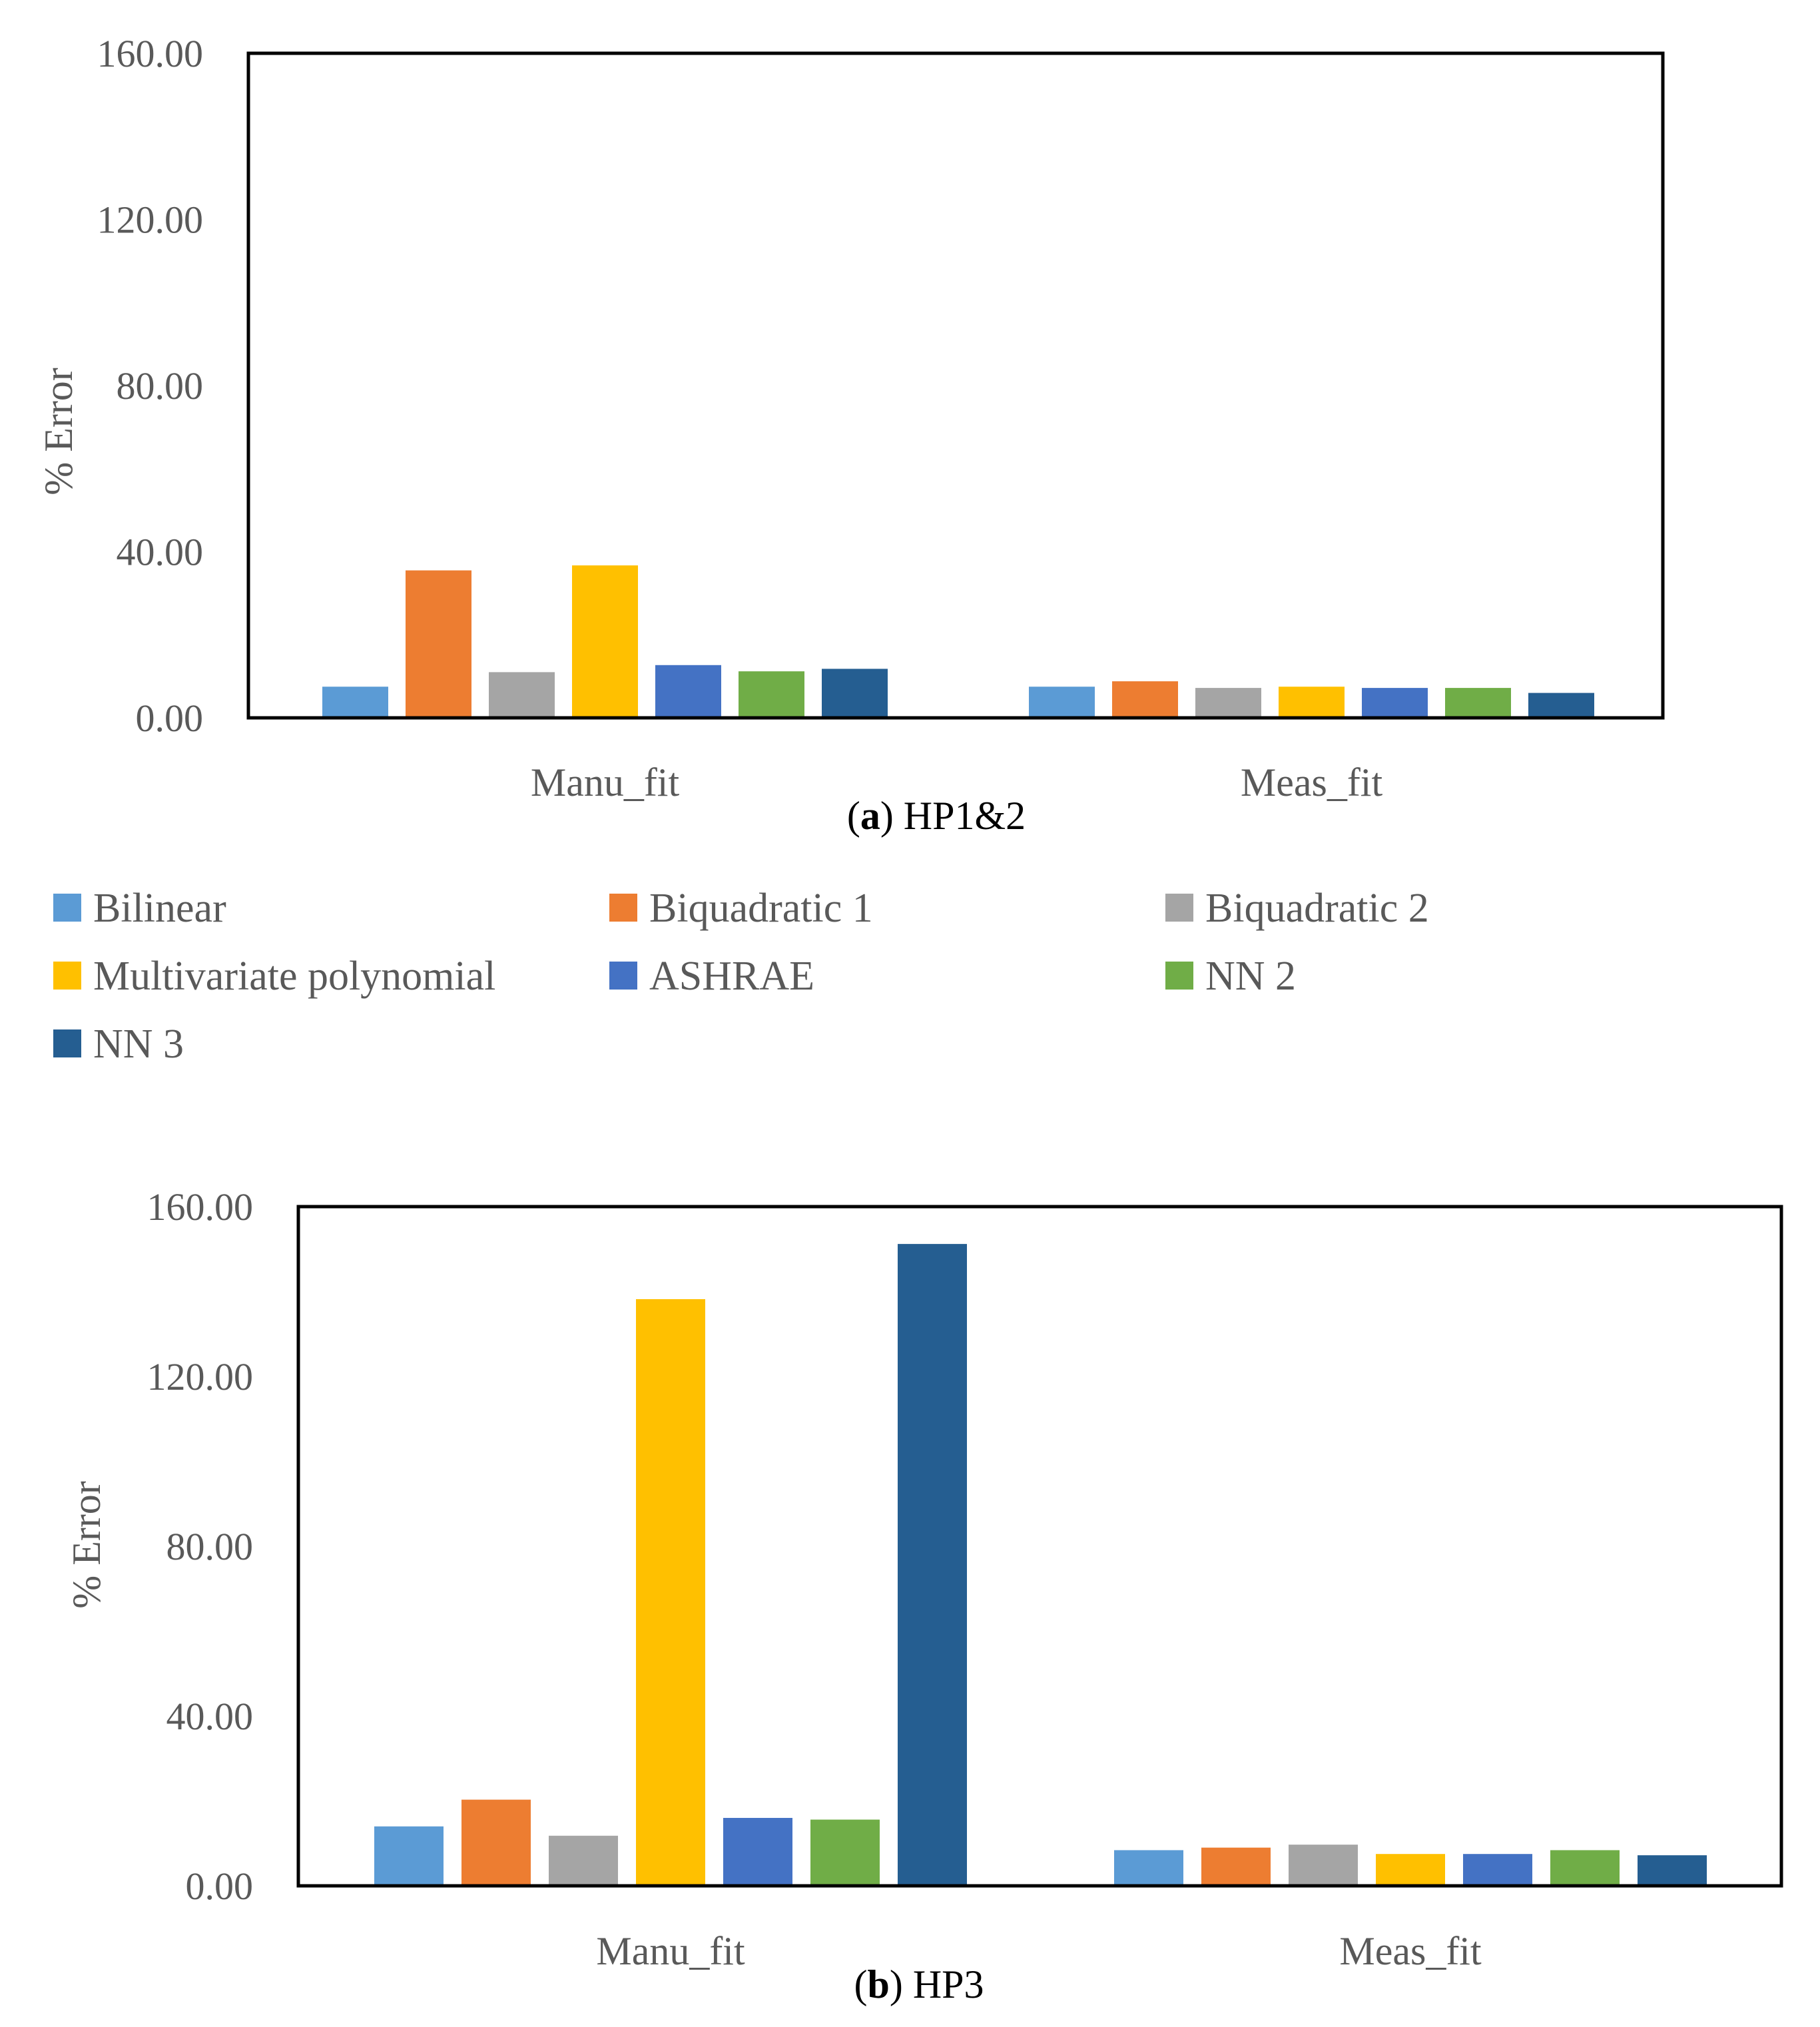 This screenshot has height=2027, width=1820. I want to click on chart-a-bars, so click(958, 641).